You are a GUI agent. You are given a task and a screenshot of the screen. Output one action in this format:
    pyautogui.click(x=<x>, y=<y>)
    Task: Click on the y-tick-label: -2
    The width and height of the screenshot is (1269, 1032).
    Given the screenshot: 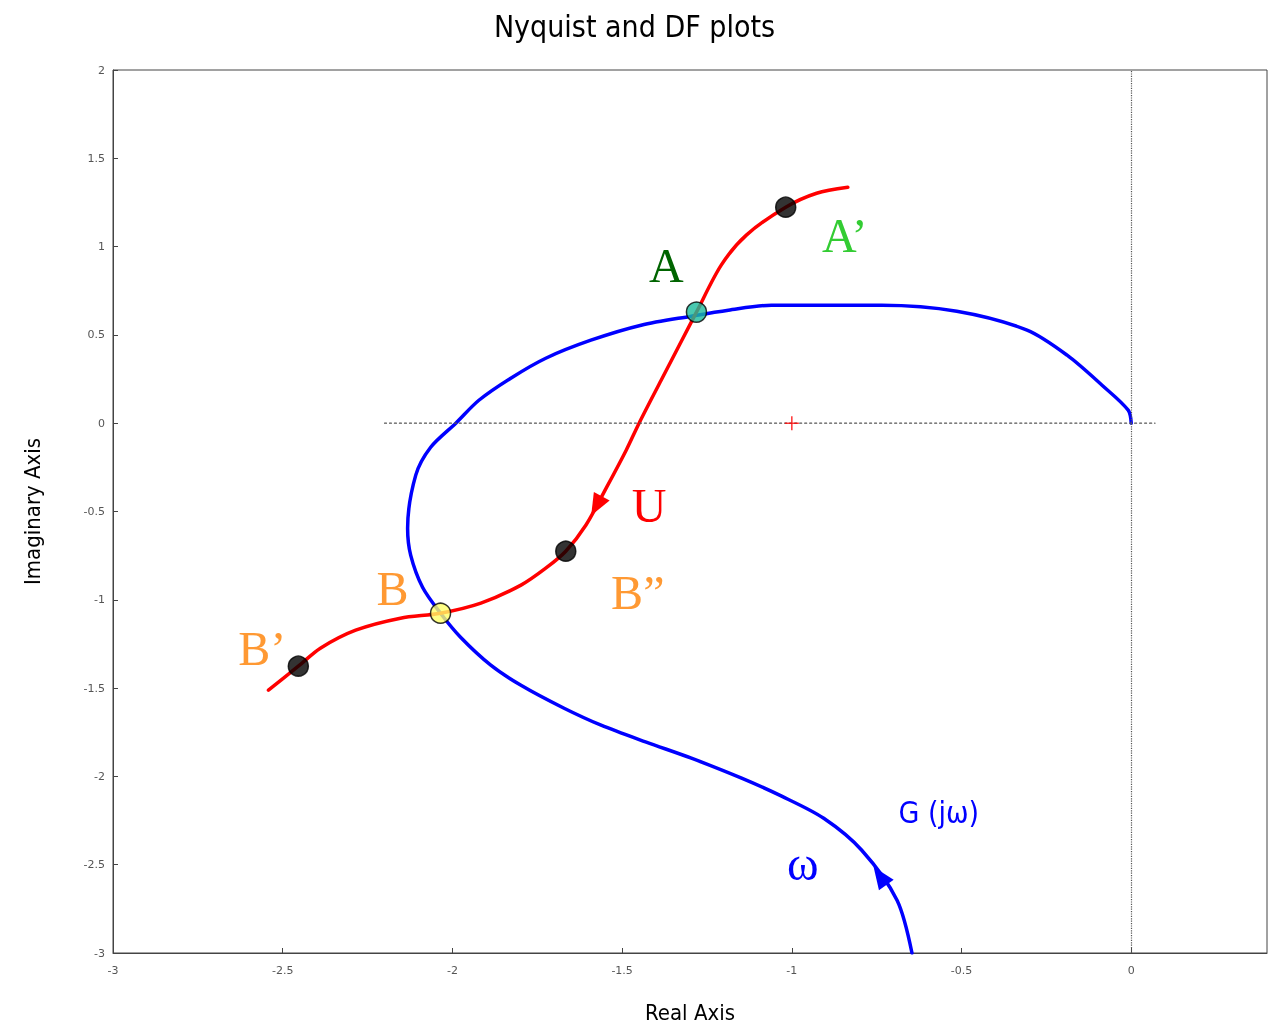 What is the action you would take?
    pyautogui.click(x=99, y=776)
    